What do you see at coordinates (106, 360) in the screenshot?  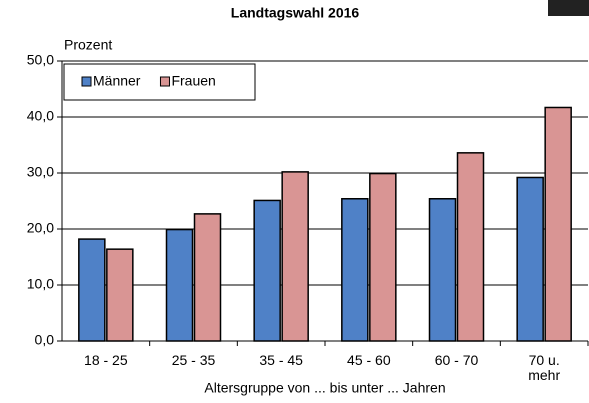 I see `x-tick-label: 18 - 25` at bounding box center [106, 360].